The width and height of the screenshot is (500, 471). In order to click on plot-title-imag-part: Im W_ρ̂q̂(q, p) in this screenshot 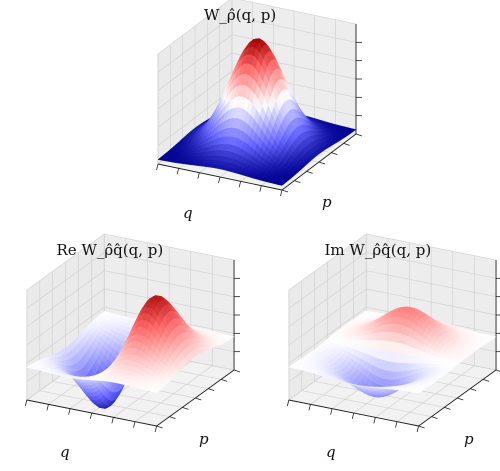, I will do `click(378, 250)`.